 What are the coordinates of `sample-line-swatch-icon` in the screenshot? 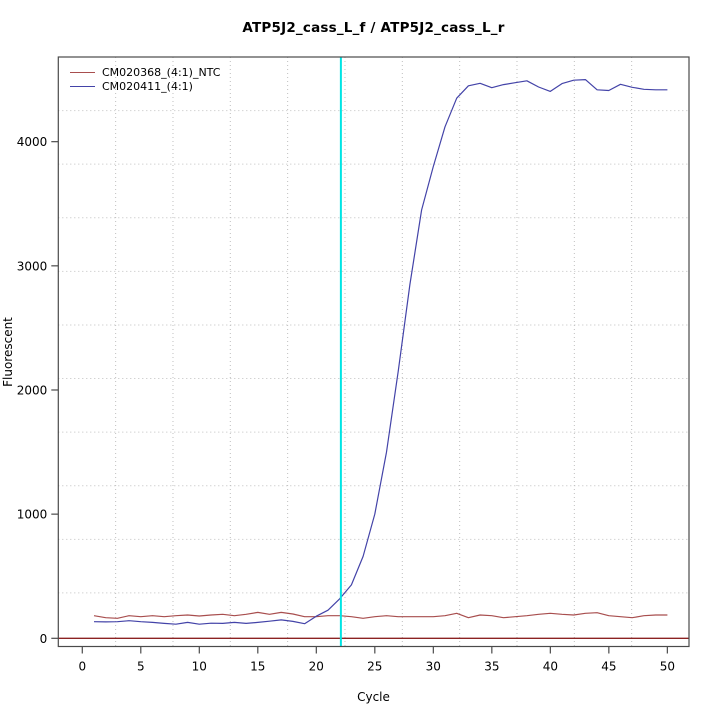 It's located at (82, 86).